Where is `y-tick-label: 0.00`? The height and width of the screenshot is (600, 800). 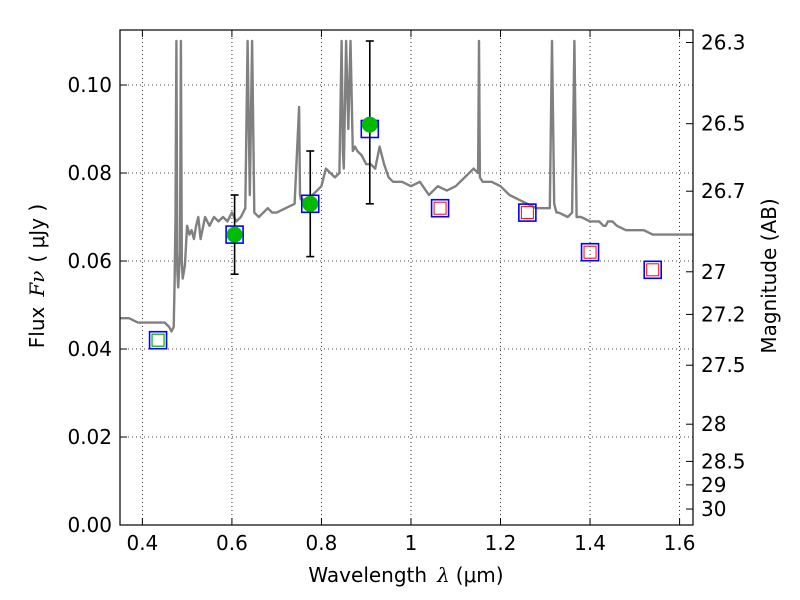
y-tick-label: 0.00 is located at coordinates (89, 525).